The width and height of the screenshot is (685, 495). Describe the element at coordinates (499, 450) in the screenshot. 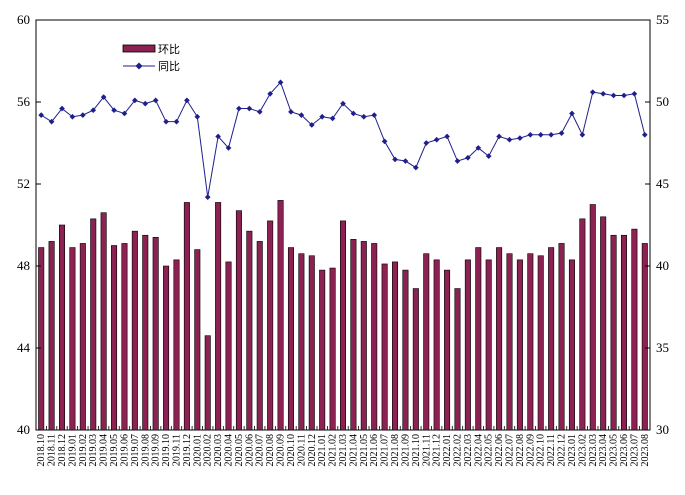

I see `x-tick-label: 2022.06` at that location.